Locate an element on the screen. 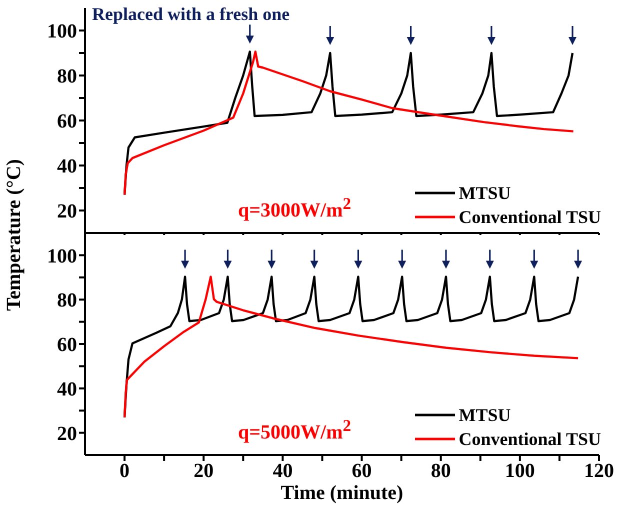  x-tick-label: 80 is located at coordinates (440, 471).